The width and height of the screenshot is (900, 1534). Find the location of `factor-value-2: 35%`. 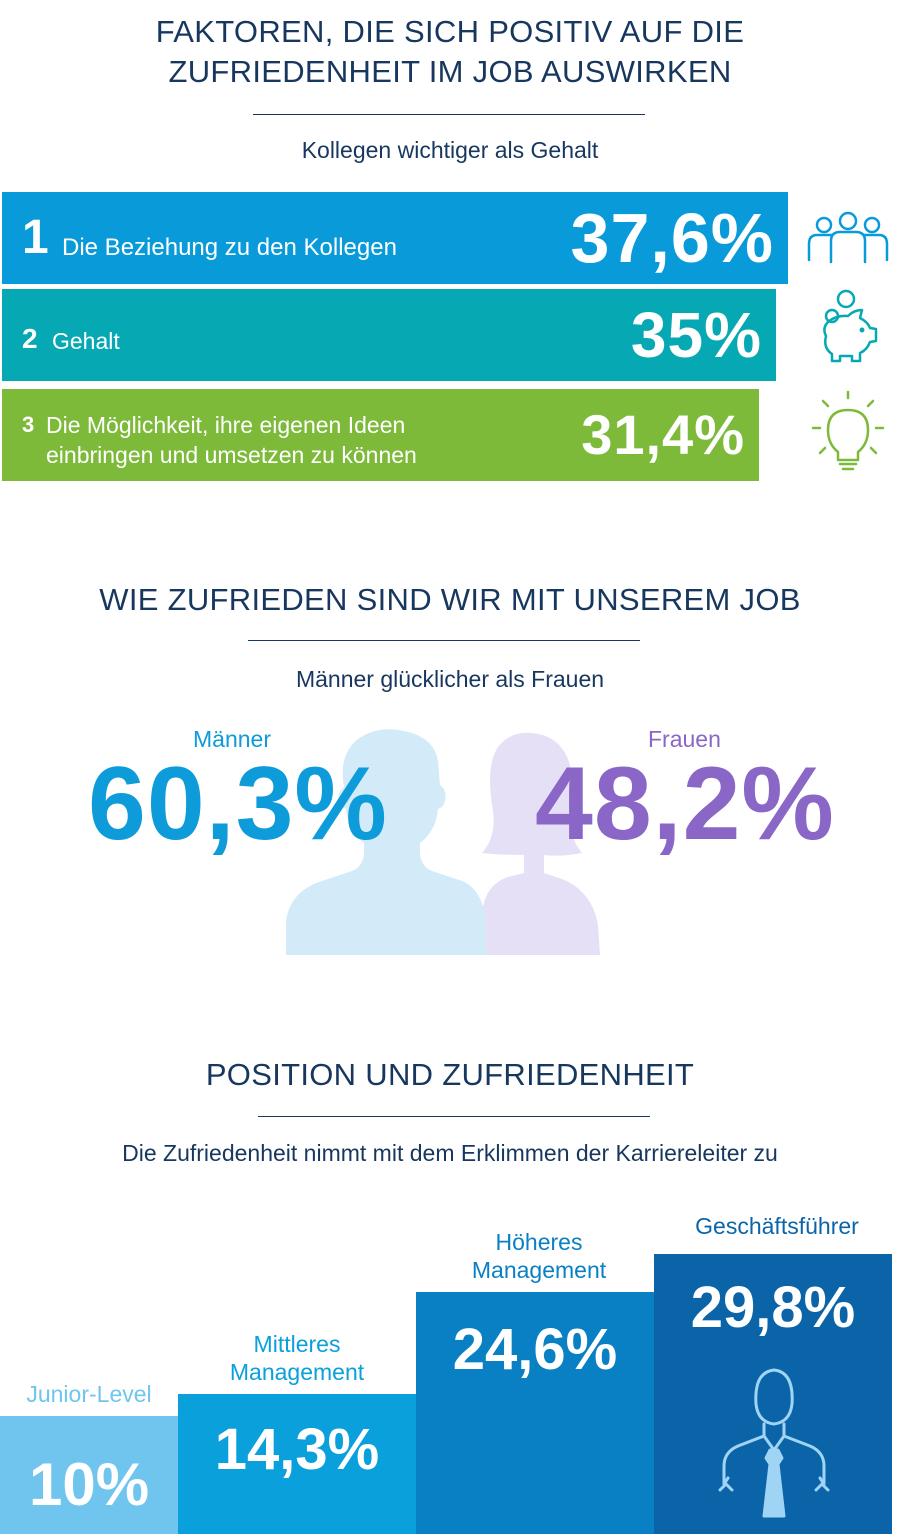

factor-value-2: 35% is located at coordinates (696, 335).